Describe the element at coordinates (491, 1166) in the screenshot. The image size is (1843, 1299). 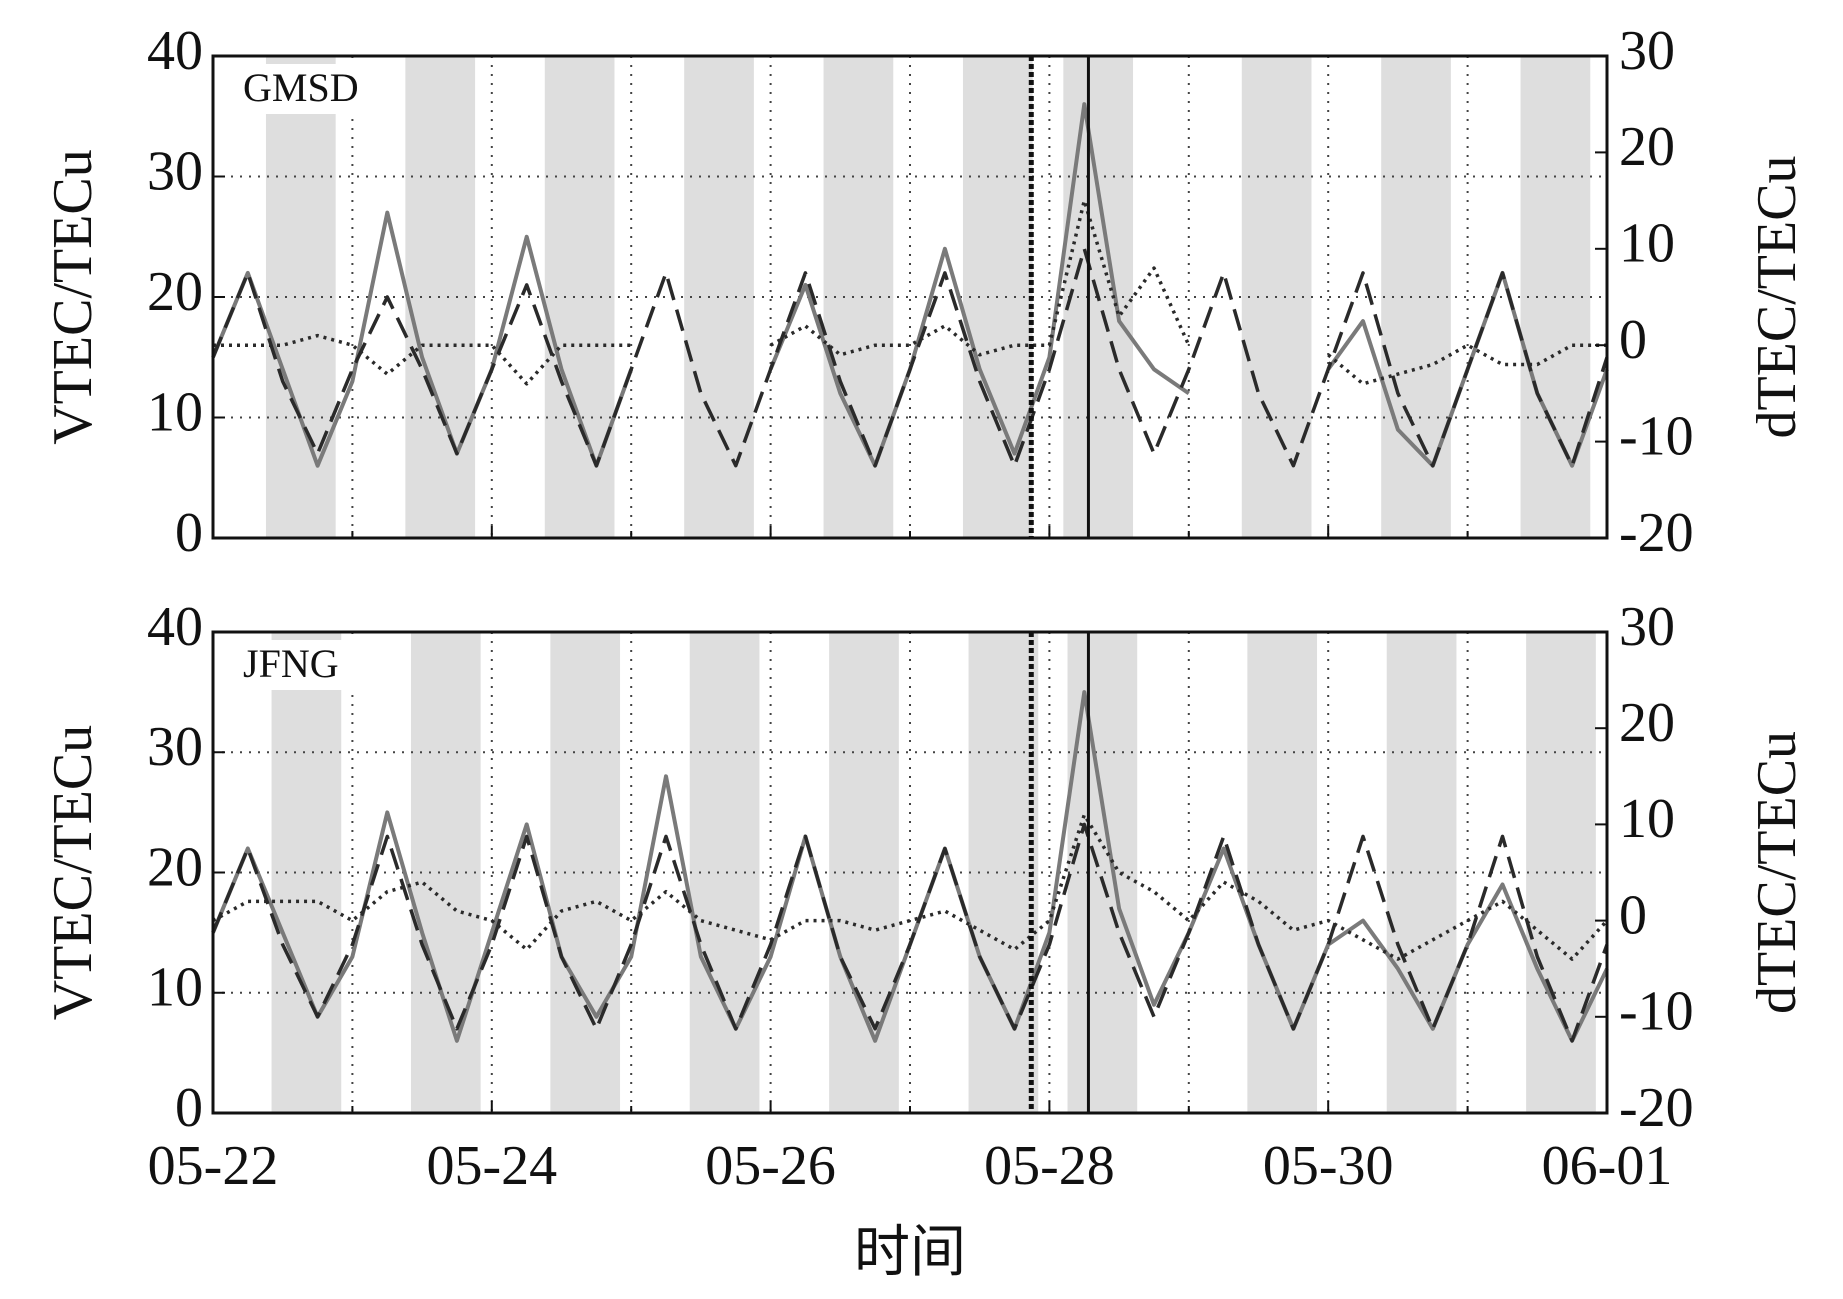
I see `x-tick-label: 05-24` at that location.